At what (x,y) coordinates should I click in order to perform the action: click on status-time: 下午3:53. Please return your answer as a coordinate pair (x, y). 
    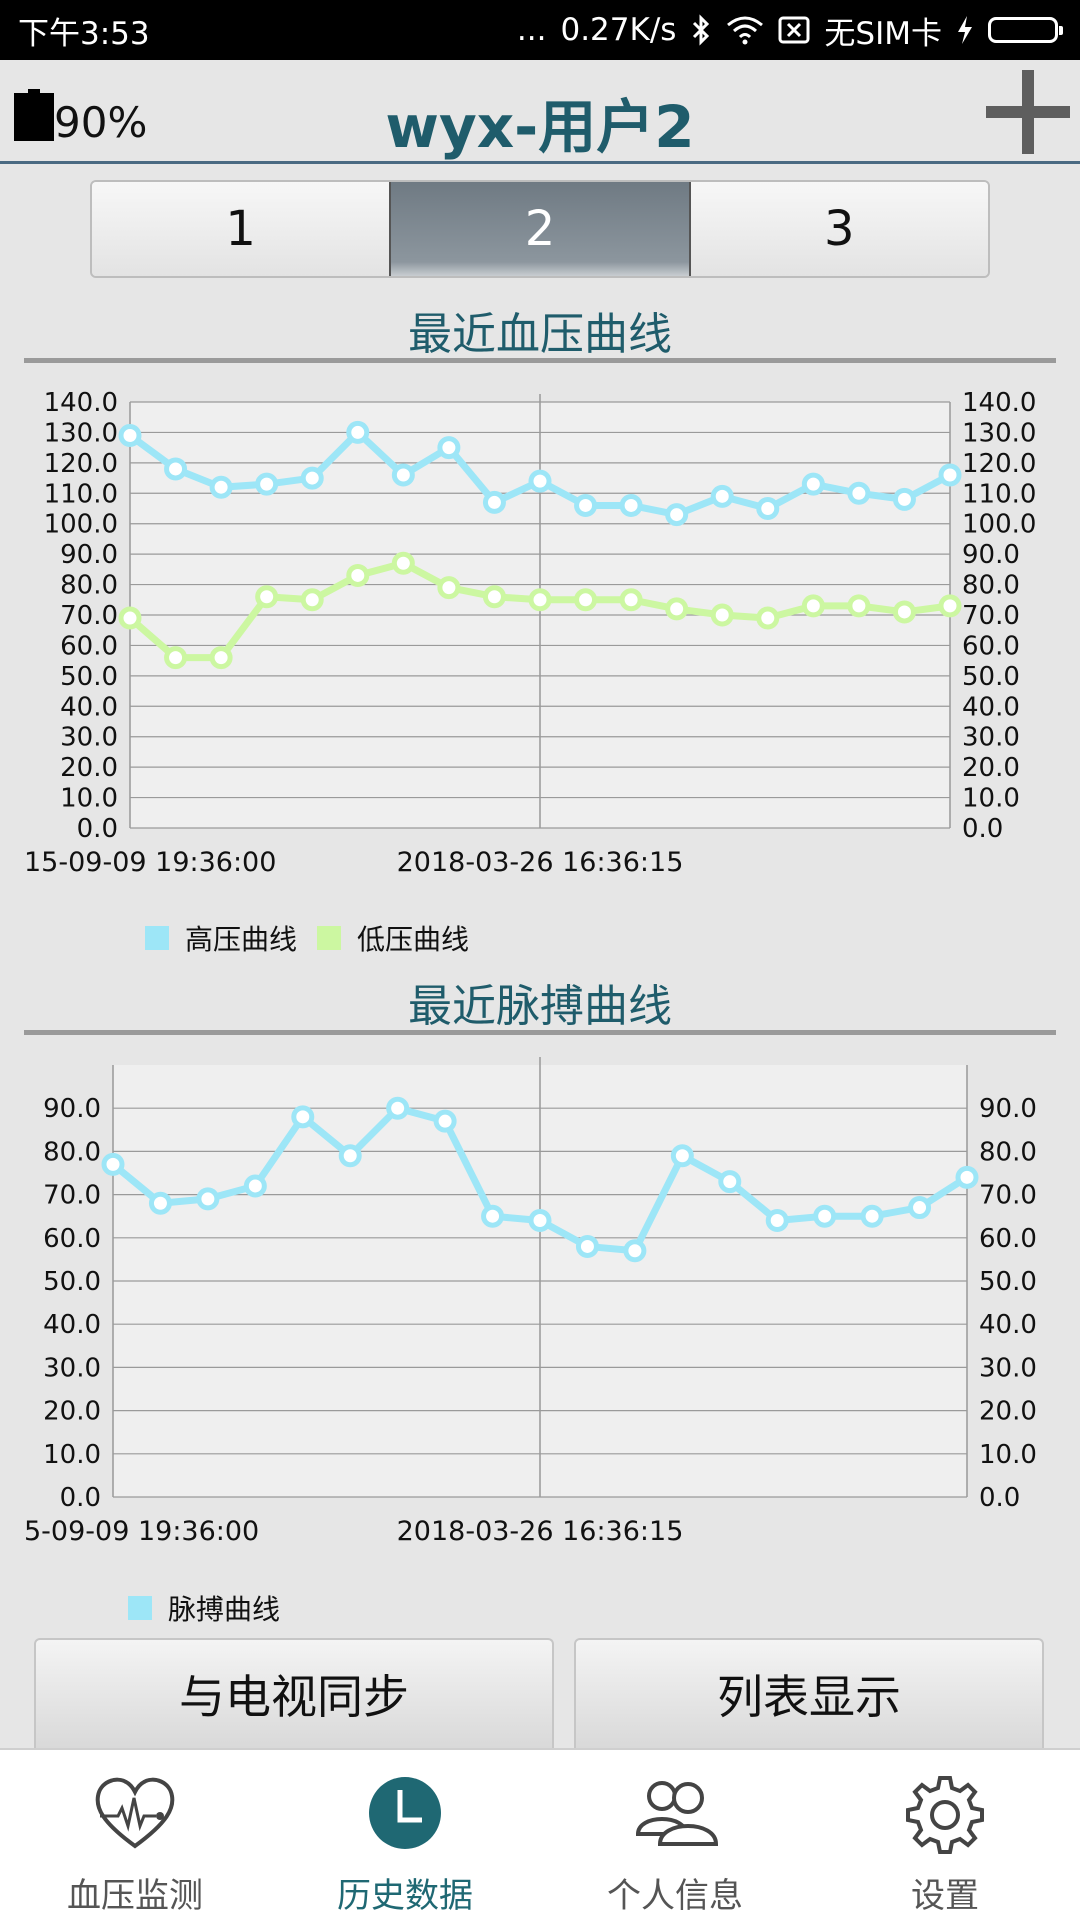
    Looking at the image, I should click on (84, 33).